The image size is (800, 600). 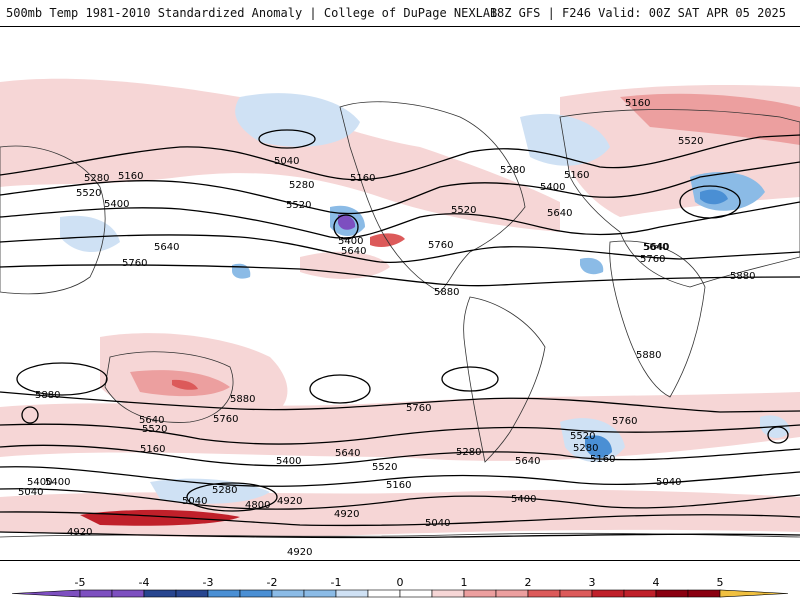 I want to click on colorbar-tick: -2, so click(x=272, y=582).